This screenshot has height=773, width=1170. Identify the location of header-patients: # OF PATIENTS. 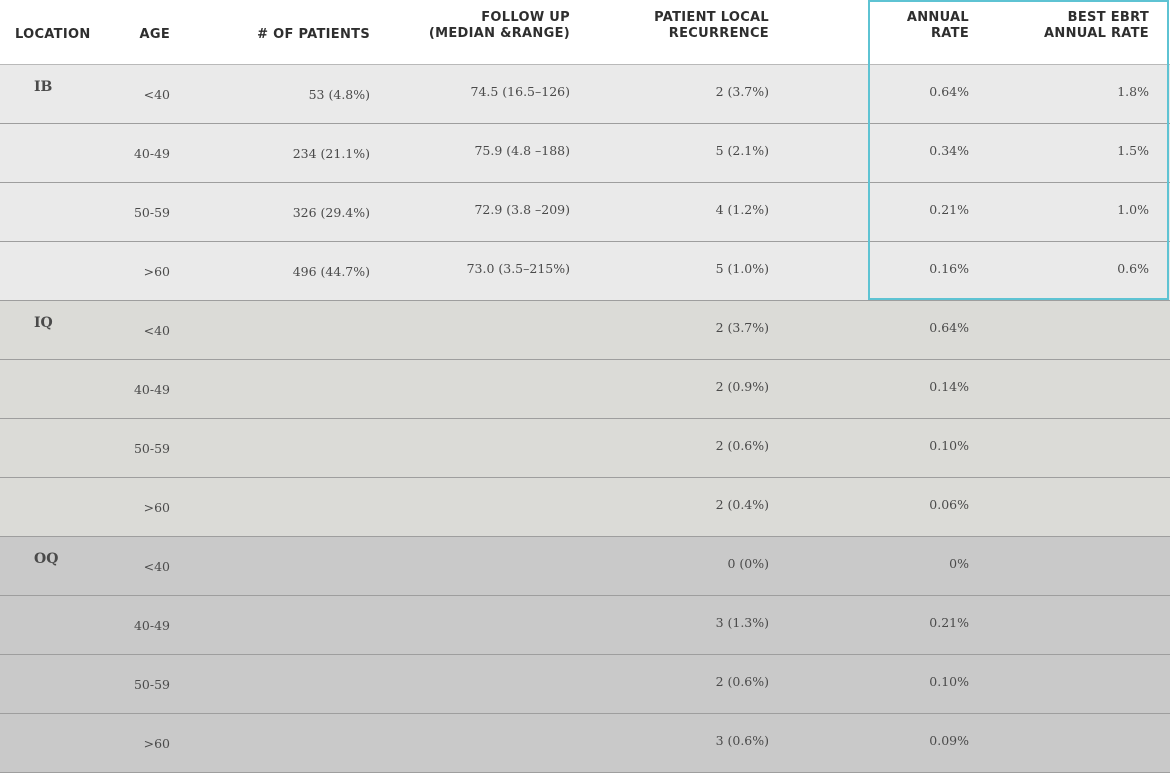
(313, 34).